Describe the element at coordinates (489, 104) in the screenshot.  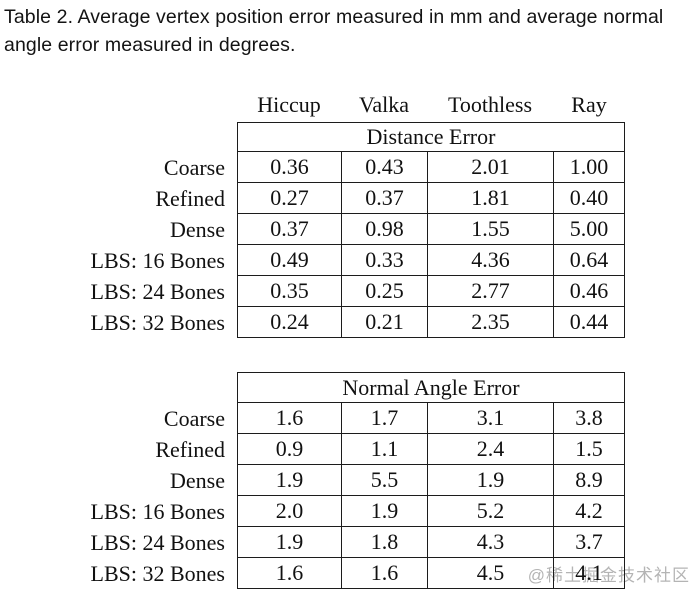
I see `col-header-toothless: Toothless` at that location.